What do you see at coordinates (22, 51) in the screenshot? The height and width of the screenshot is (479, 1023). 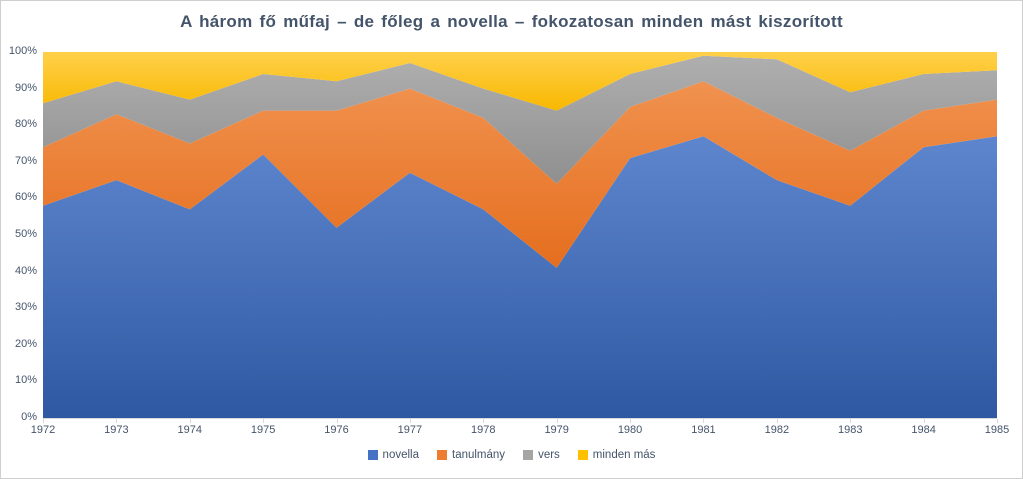 I see `y-axis-label: 100%` at bounding box center [22, 51].